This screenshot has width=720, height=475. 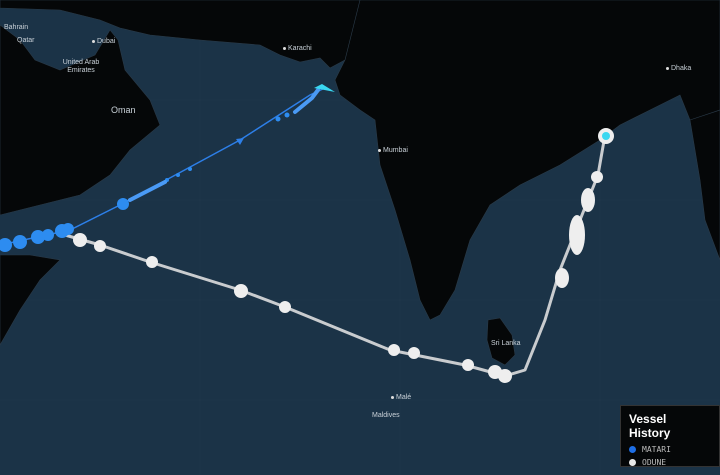 I want to click on label-dubai: Dubai, so click(x=103, y=42).